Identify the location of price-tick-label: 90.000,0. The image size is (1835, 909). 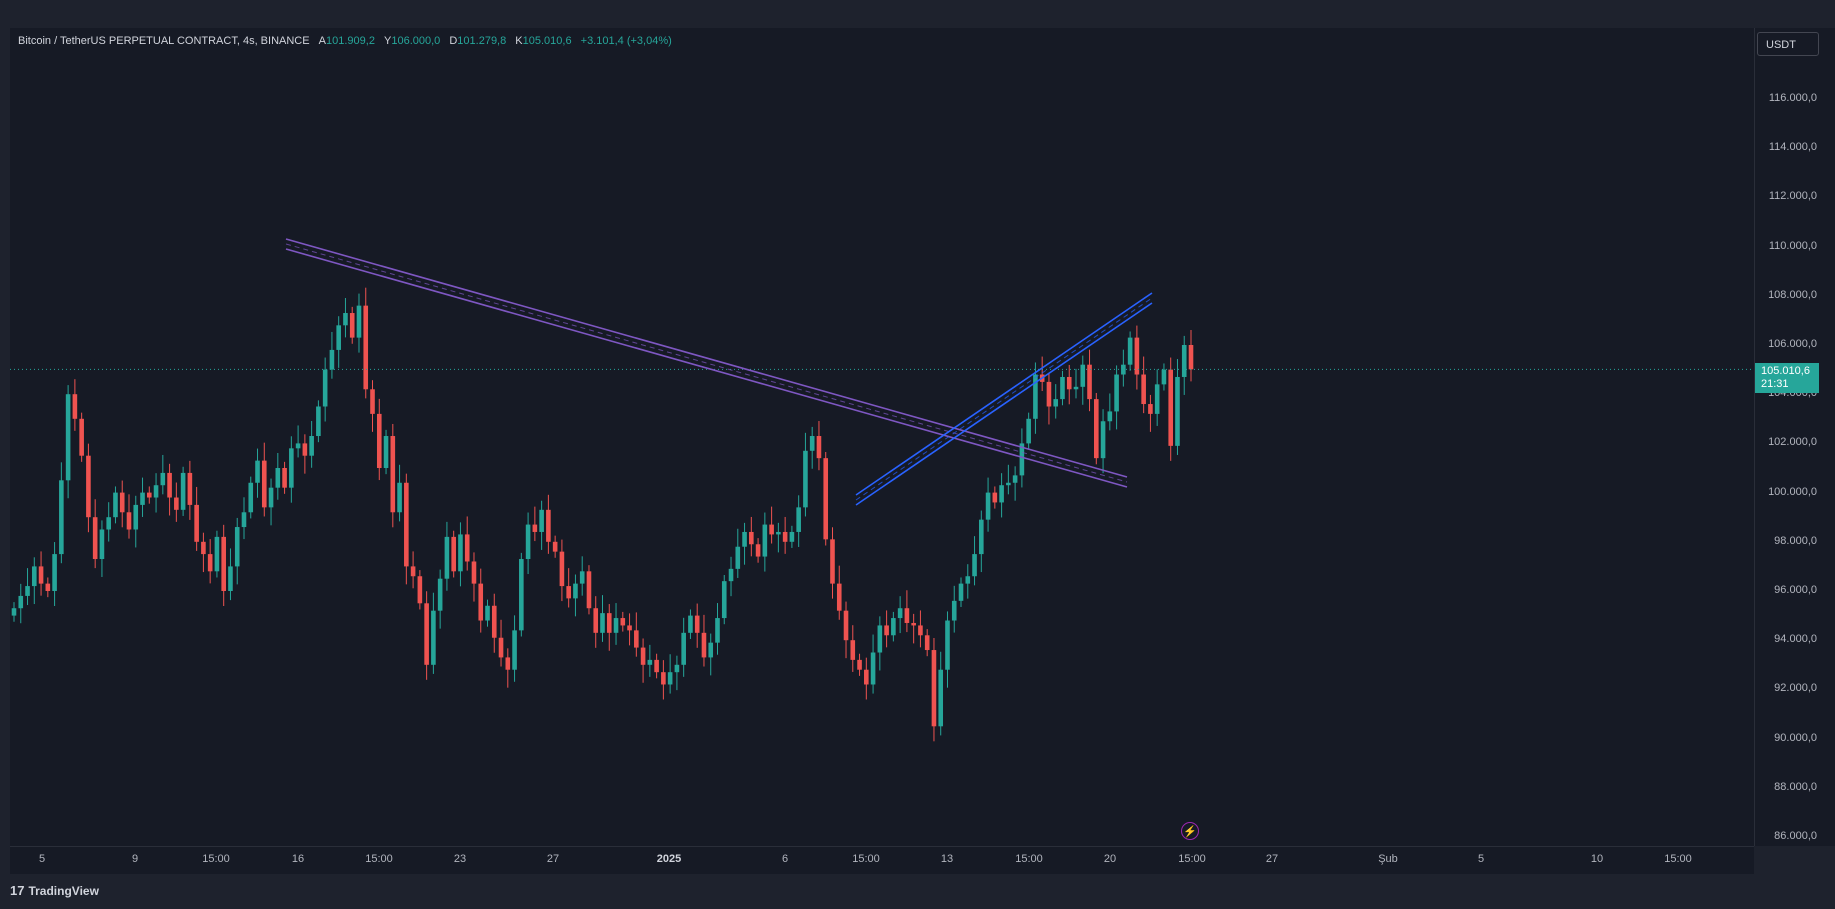
(1795, 737).